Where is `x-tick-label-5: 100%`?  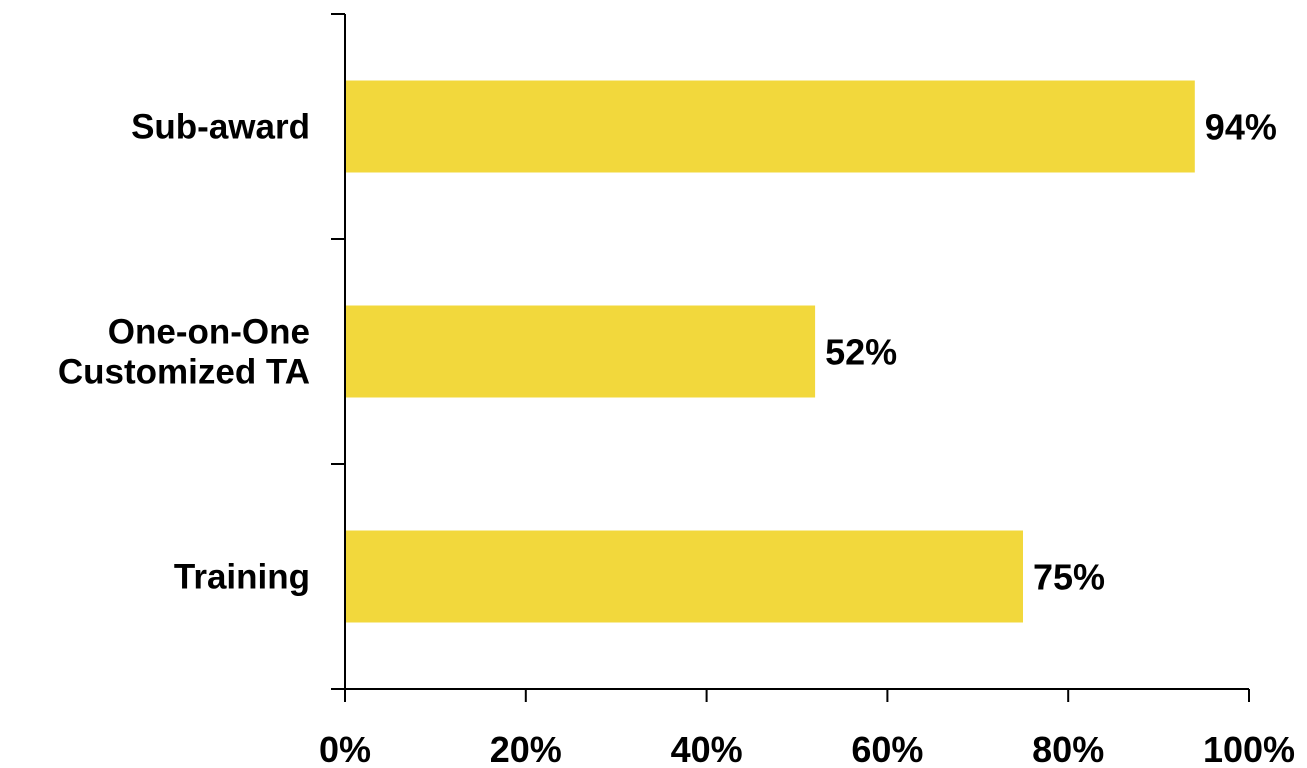
x-tick-label-5: 100% is located at coordinates (1249, 748).